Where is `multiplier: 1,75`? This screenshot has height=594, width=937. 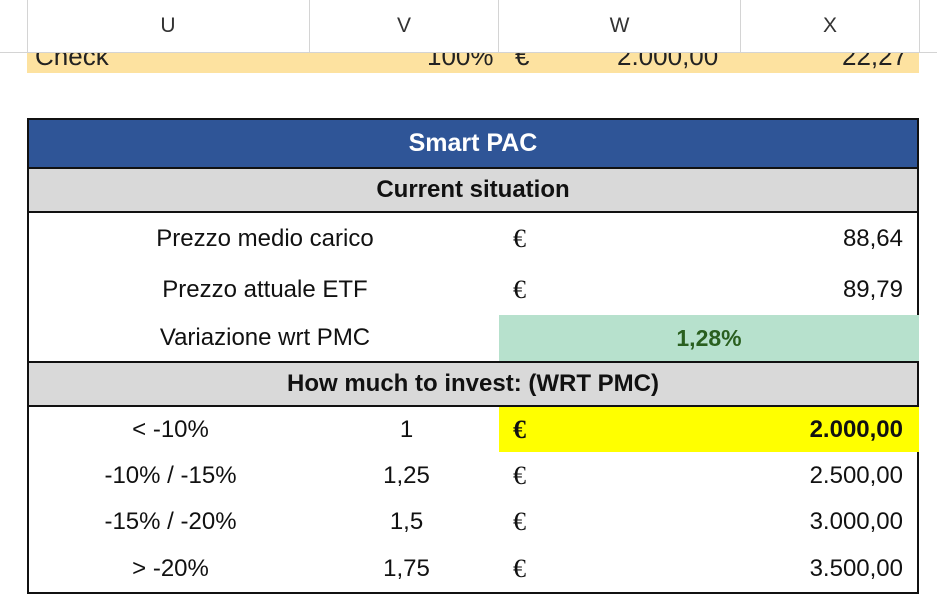
multiplier: 1,75 is located at coordinates (406, 568).